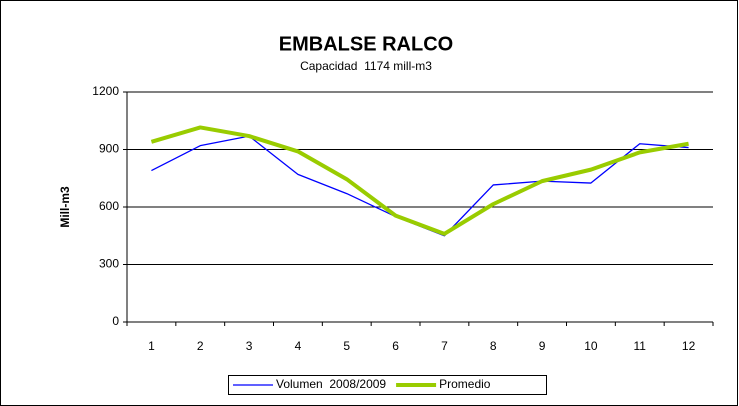 This screenshot has width=739, height=406. Describe the element at coordinates (331, 384) in the screenshot. I see `legend-label: Volumen 2008/2009` at that location.